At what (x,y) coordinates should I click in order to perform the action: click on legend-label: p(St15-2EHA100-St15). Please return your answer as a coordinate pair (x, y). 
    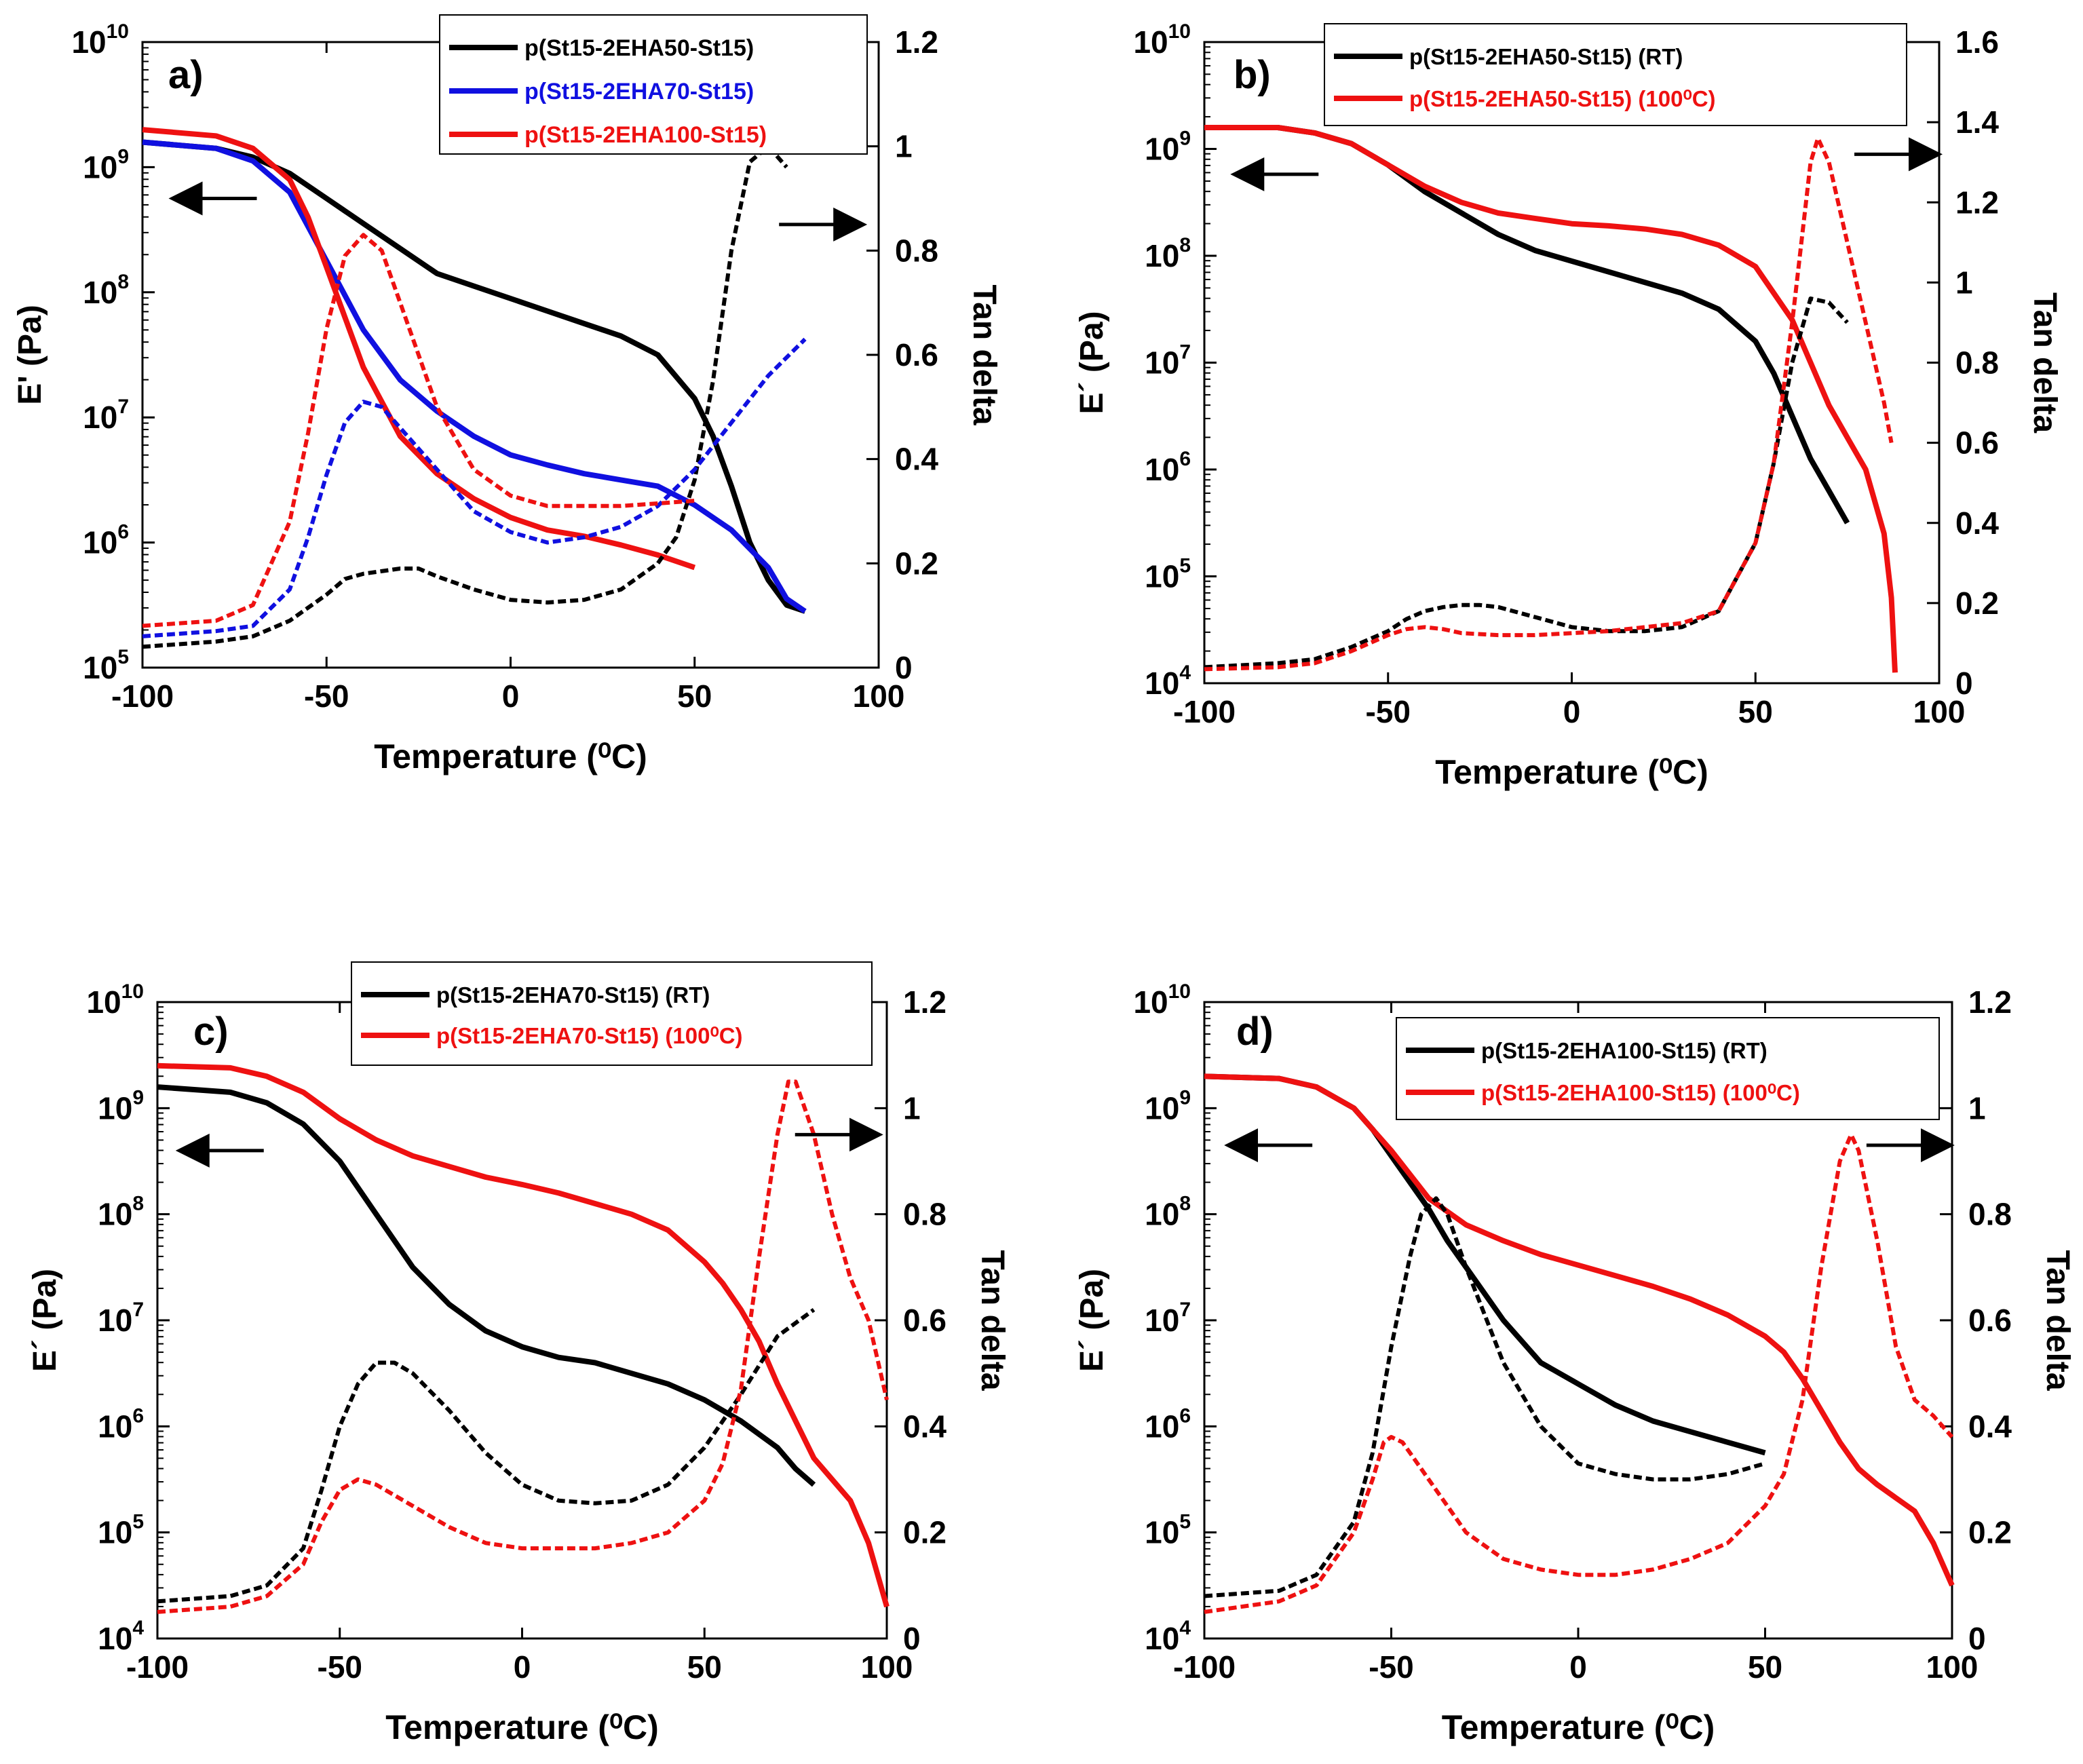
    Looking at the image, I should click on (645, 135).